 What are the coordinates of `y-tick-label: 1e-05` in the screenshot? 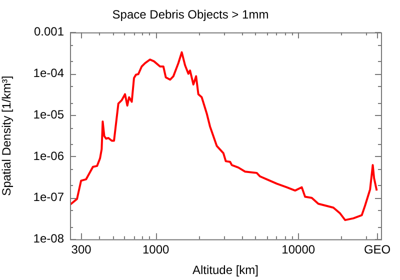 It's located at (48, 114).